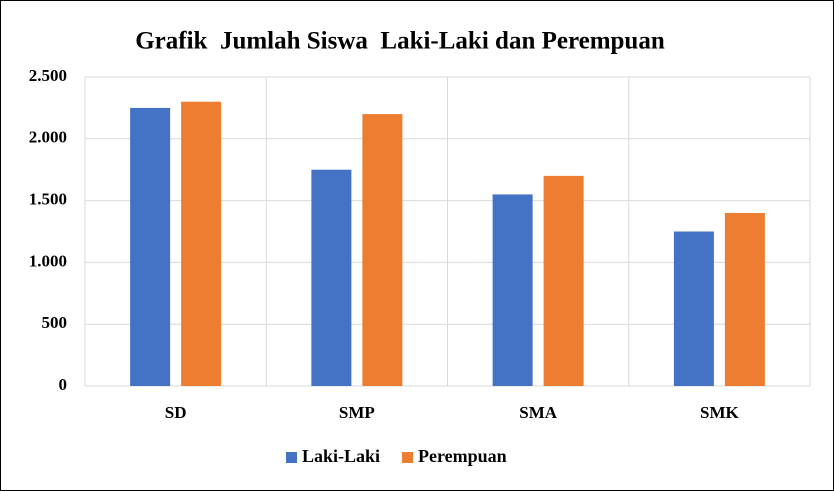 Image resolution: width=834 pixels, height=491 pixels. Describe the element at coordinates (48, 260) in the screenshot. I see `y-tick-label: 1.000` at that location.